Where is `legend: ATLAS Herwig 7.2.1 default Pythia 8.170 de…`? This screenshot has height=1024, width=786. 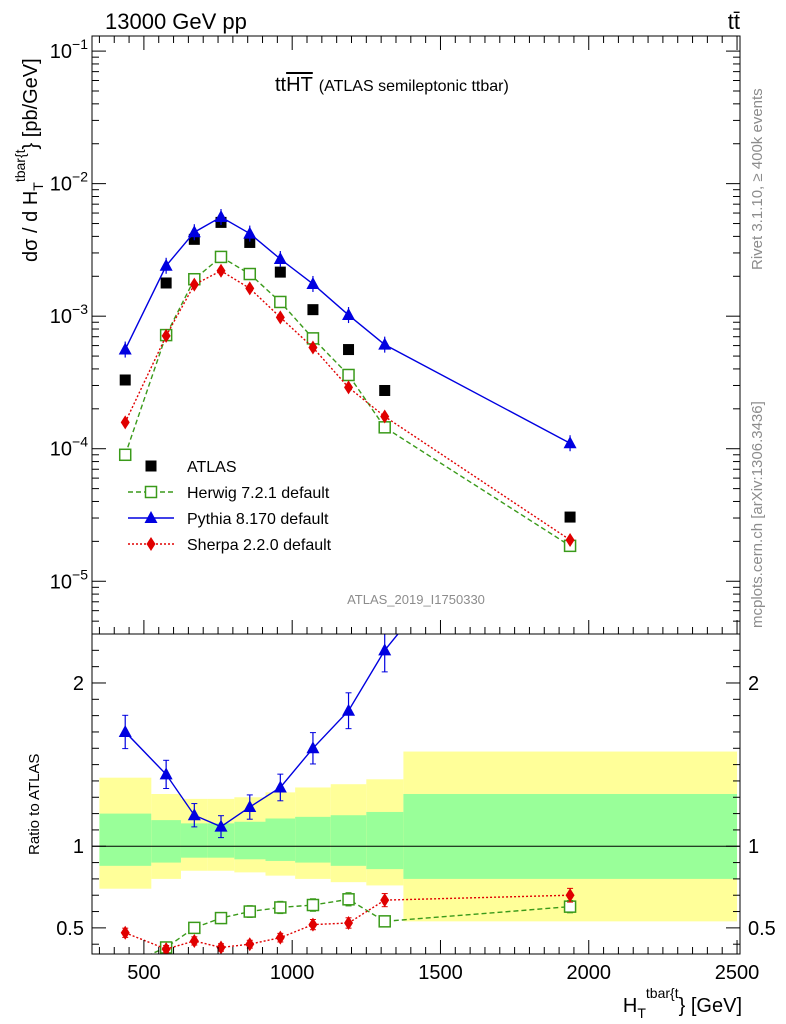
legend: ATLAS Herwig 7.2.1 default Pythia 8.170 de… is located at coordinates (230, 506).